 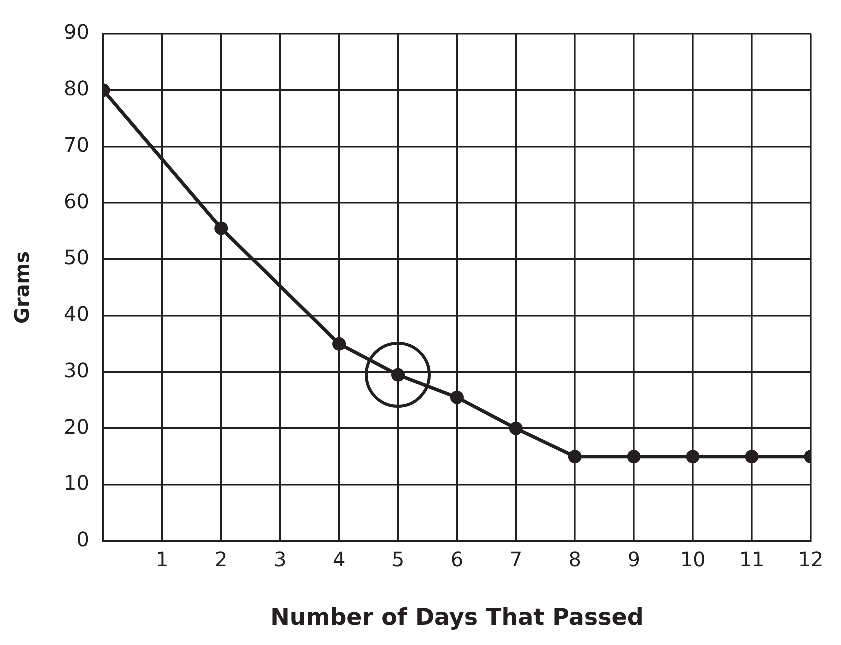 What do you see at coordinates (77, 201) in the screenshot?
I see `y-tick-label: 60` at bounding box center [77, 201].